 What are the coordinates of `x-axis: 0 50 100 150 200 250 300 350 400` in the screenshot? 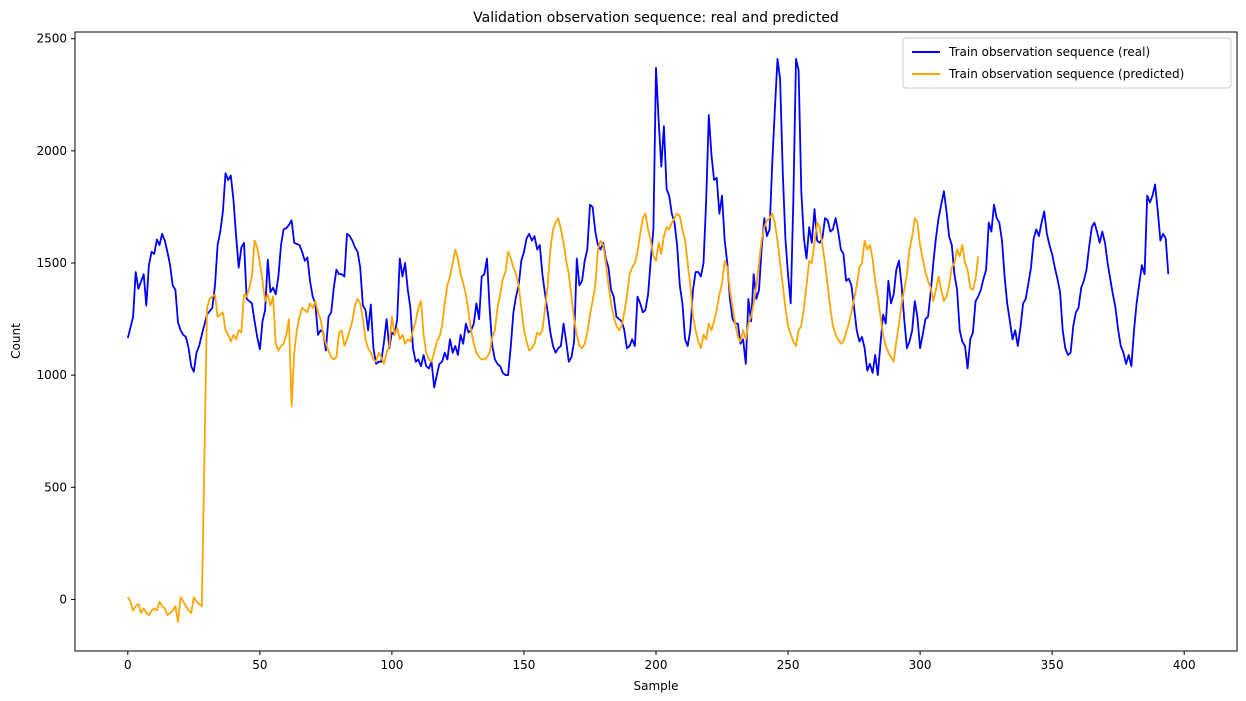 It's located at (660, 661).